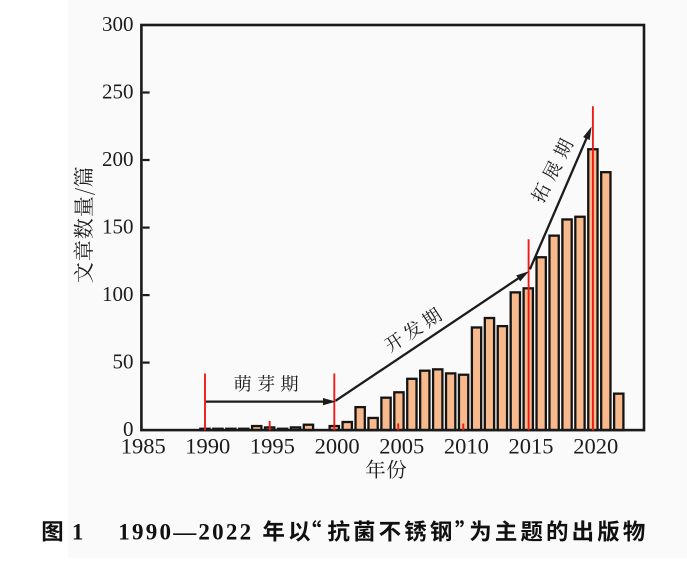 The image size is (687, 563). Describe the element at coordinates (207, 446) in the screenshot. I see `svg-text: 1990` at that location.